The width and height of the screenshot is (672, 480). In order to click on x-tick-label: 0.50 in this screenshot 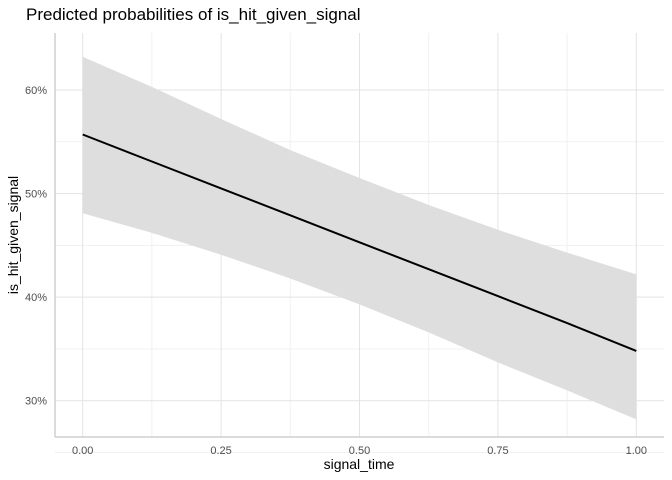, I will do `click(359, 451)`.